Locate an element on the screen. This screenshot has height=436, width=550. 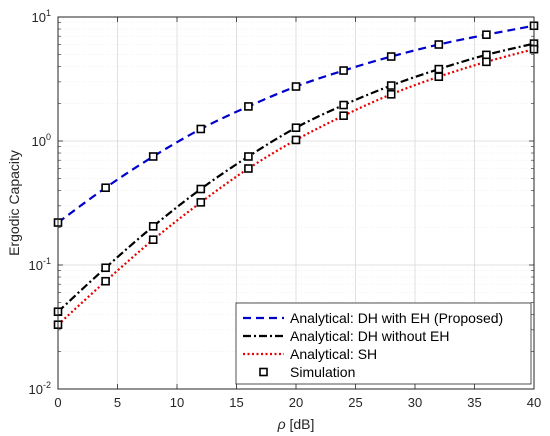
y-axis-label: Ergodic Capacity is located at coordinates (14, 203).